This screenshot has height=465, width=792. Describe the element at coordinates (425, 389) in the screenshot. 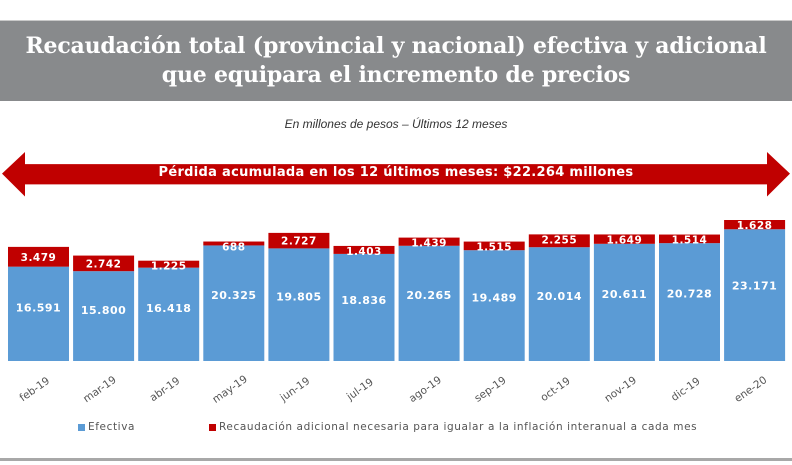

I see `x-tick-label: ago-19` at that location.